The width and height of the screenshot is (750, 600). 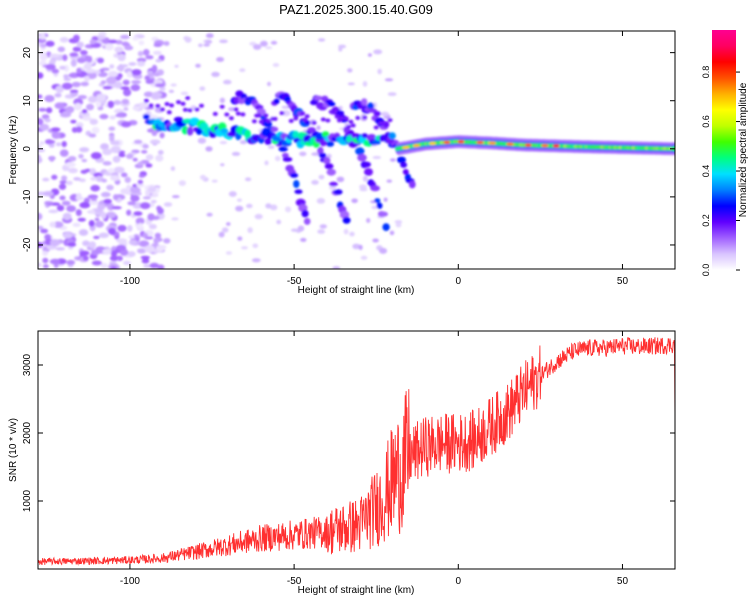 What do you see at coordinates (13, 150) in the screenshot?
I see `spectrogram-y-axis-label: Frequency (Hz)` at bounding box center [13, 150].